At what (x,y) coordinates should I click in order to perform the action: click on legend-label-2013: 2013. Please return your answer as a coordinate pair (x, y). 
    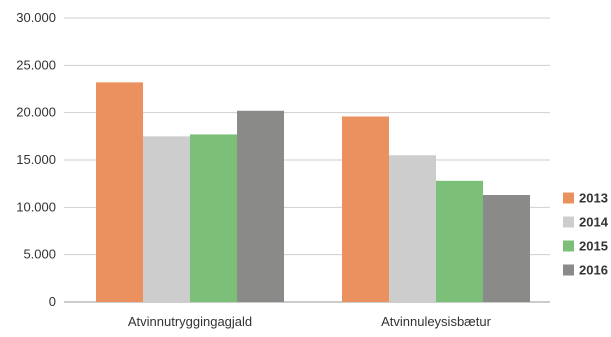
    Looking at the image, I should click on (593, 198).